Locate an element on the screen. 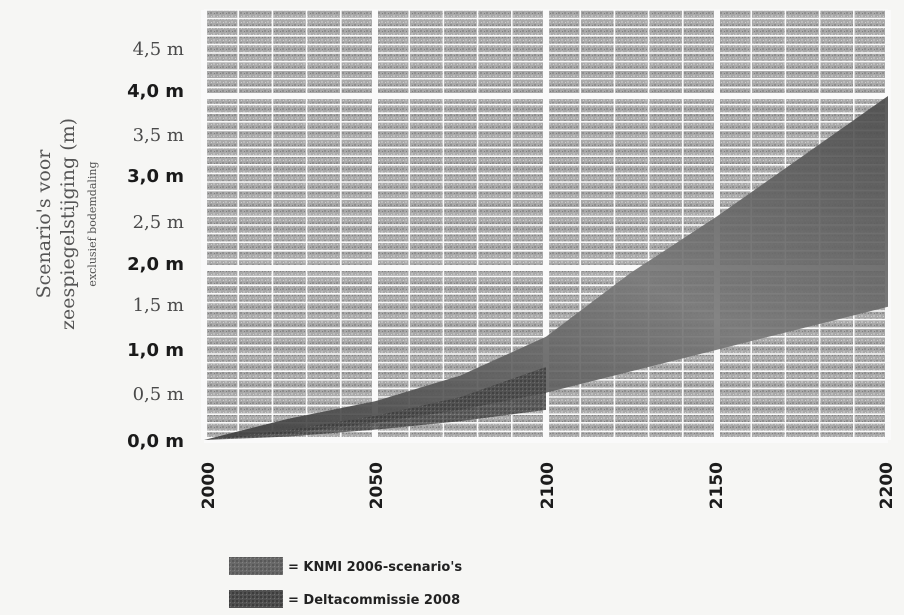  legend-label-knmi: = KNMI 2006-scenario's is located at coordinates (375, 567).